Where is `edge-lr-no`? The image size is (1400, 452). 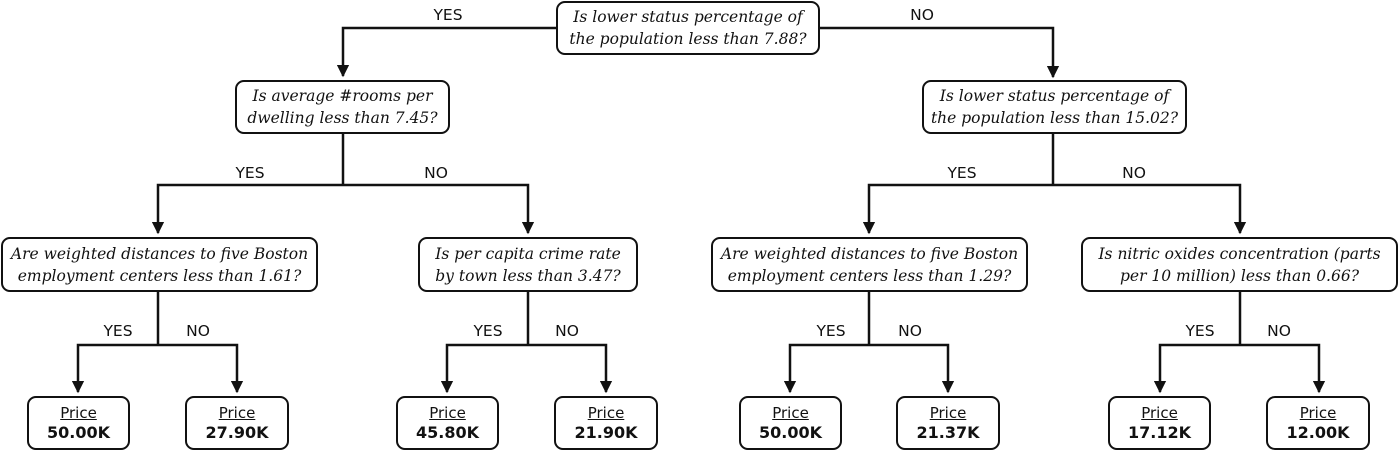 edge-lr-no is located at coordinates (570, 368).